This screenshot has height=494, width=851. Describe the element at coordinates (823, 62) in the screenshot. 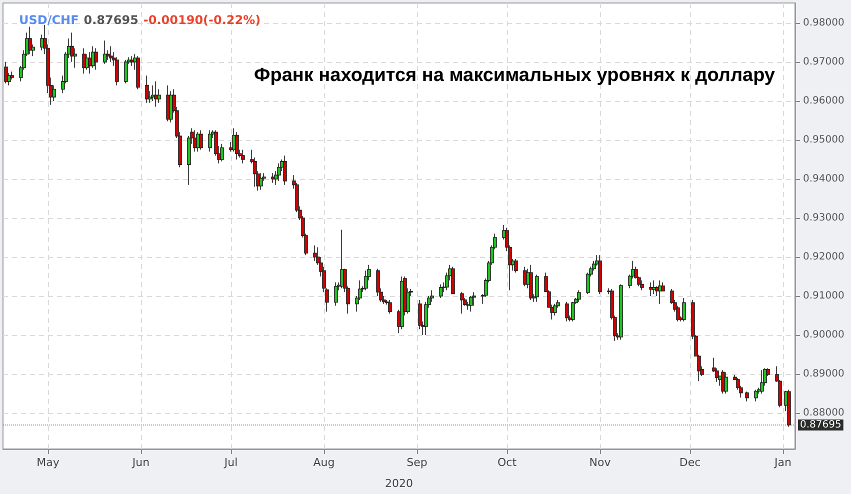

I see `y-tick-label: 0.97000` at that location.